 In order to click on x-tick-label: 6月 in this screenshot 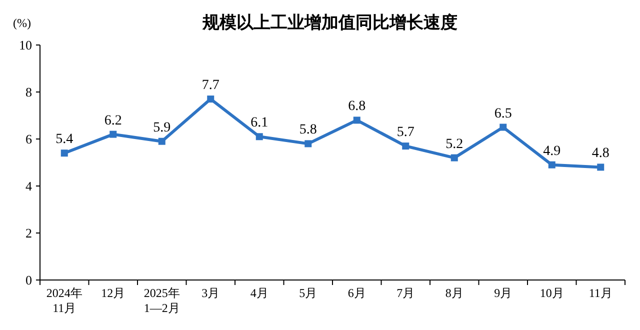, I will do `click(357, 293)`.